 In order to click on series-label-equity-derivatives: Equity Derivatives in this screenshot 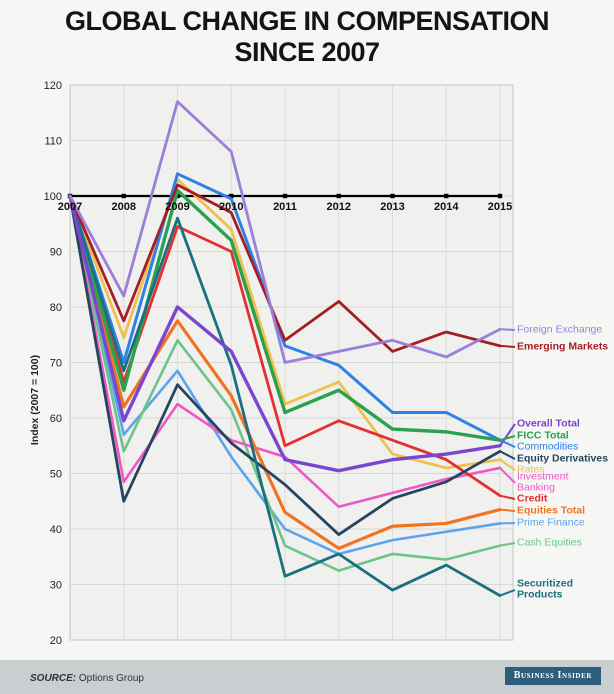, I will do `click(563, 458)`.